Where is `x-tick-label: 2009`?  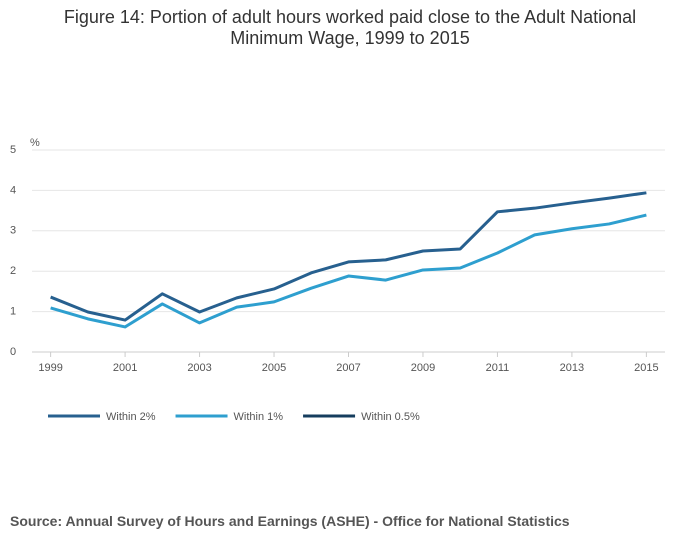
x-tick-label: 2009 is located at coordinates (423, 368).